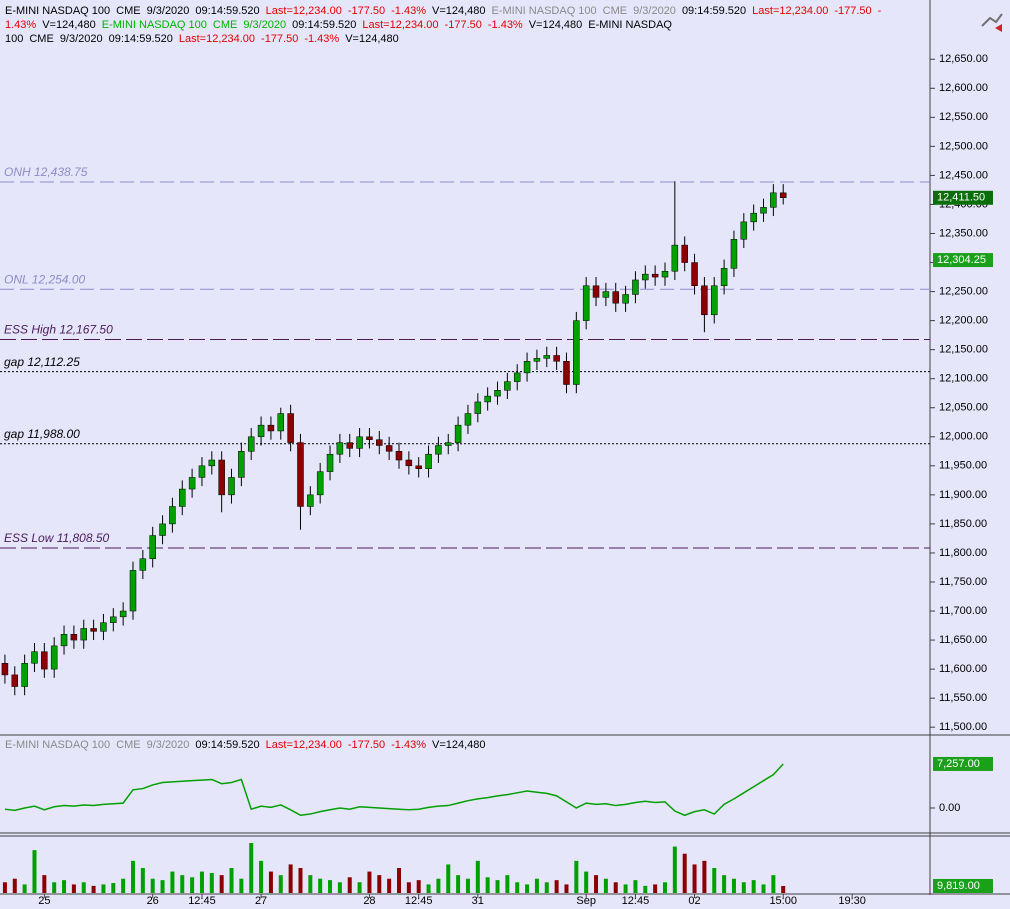  I want to click on y-tick-label: 11,650.00, so click(963, 640).